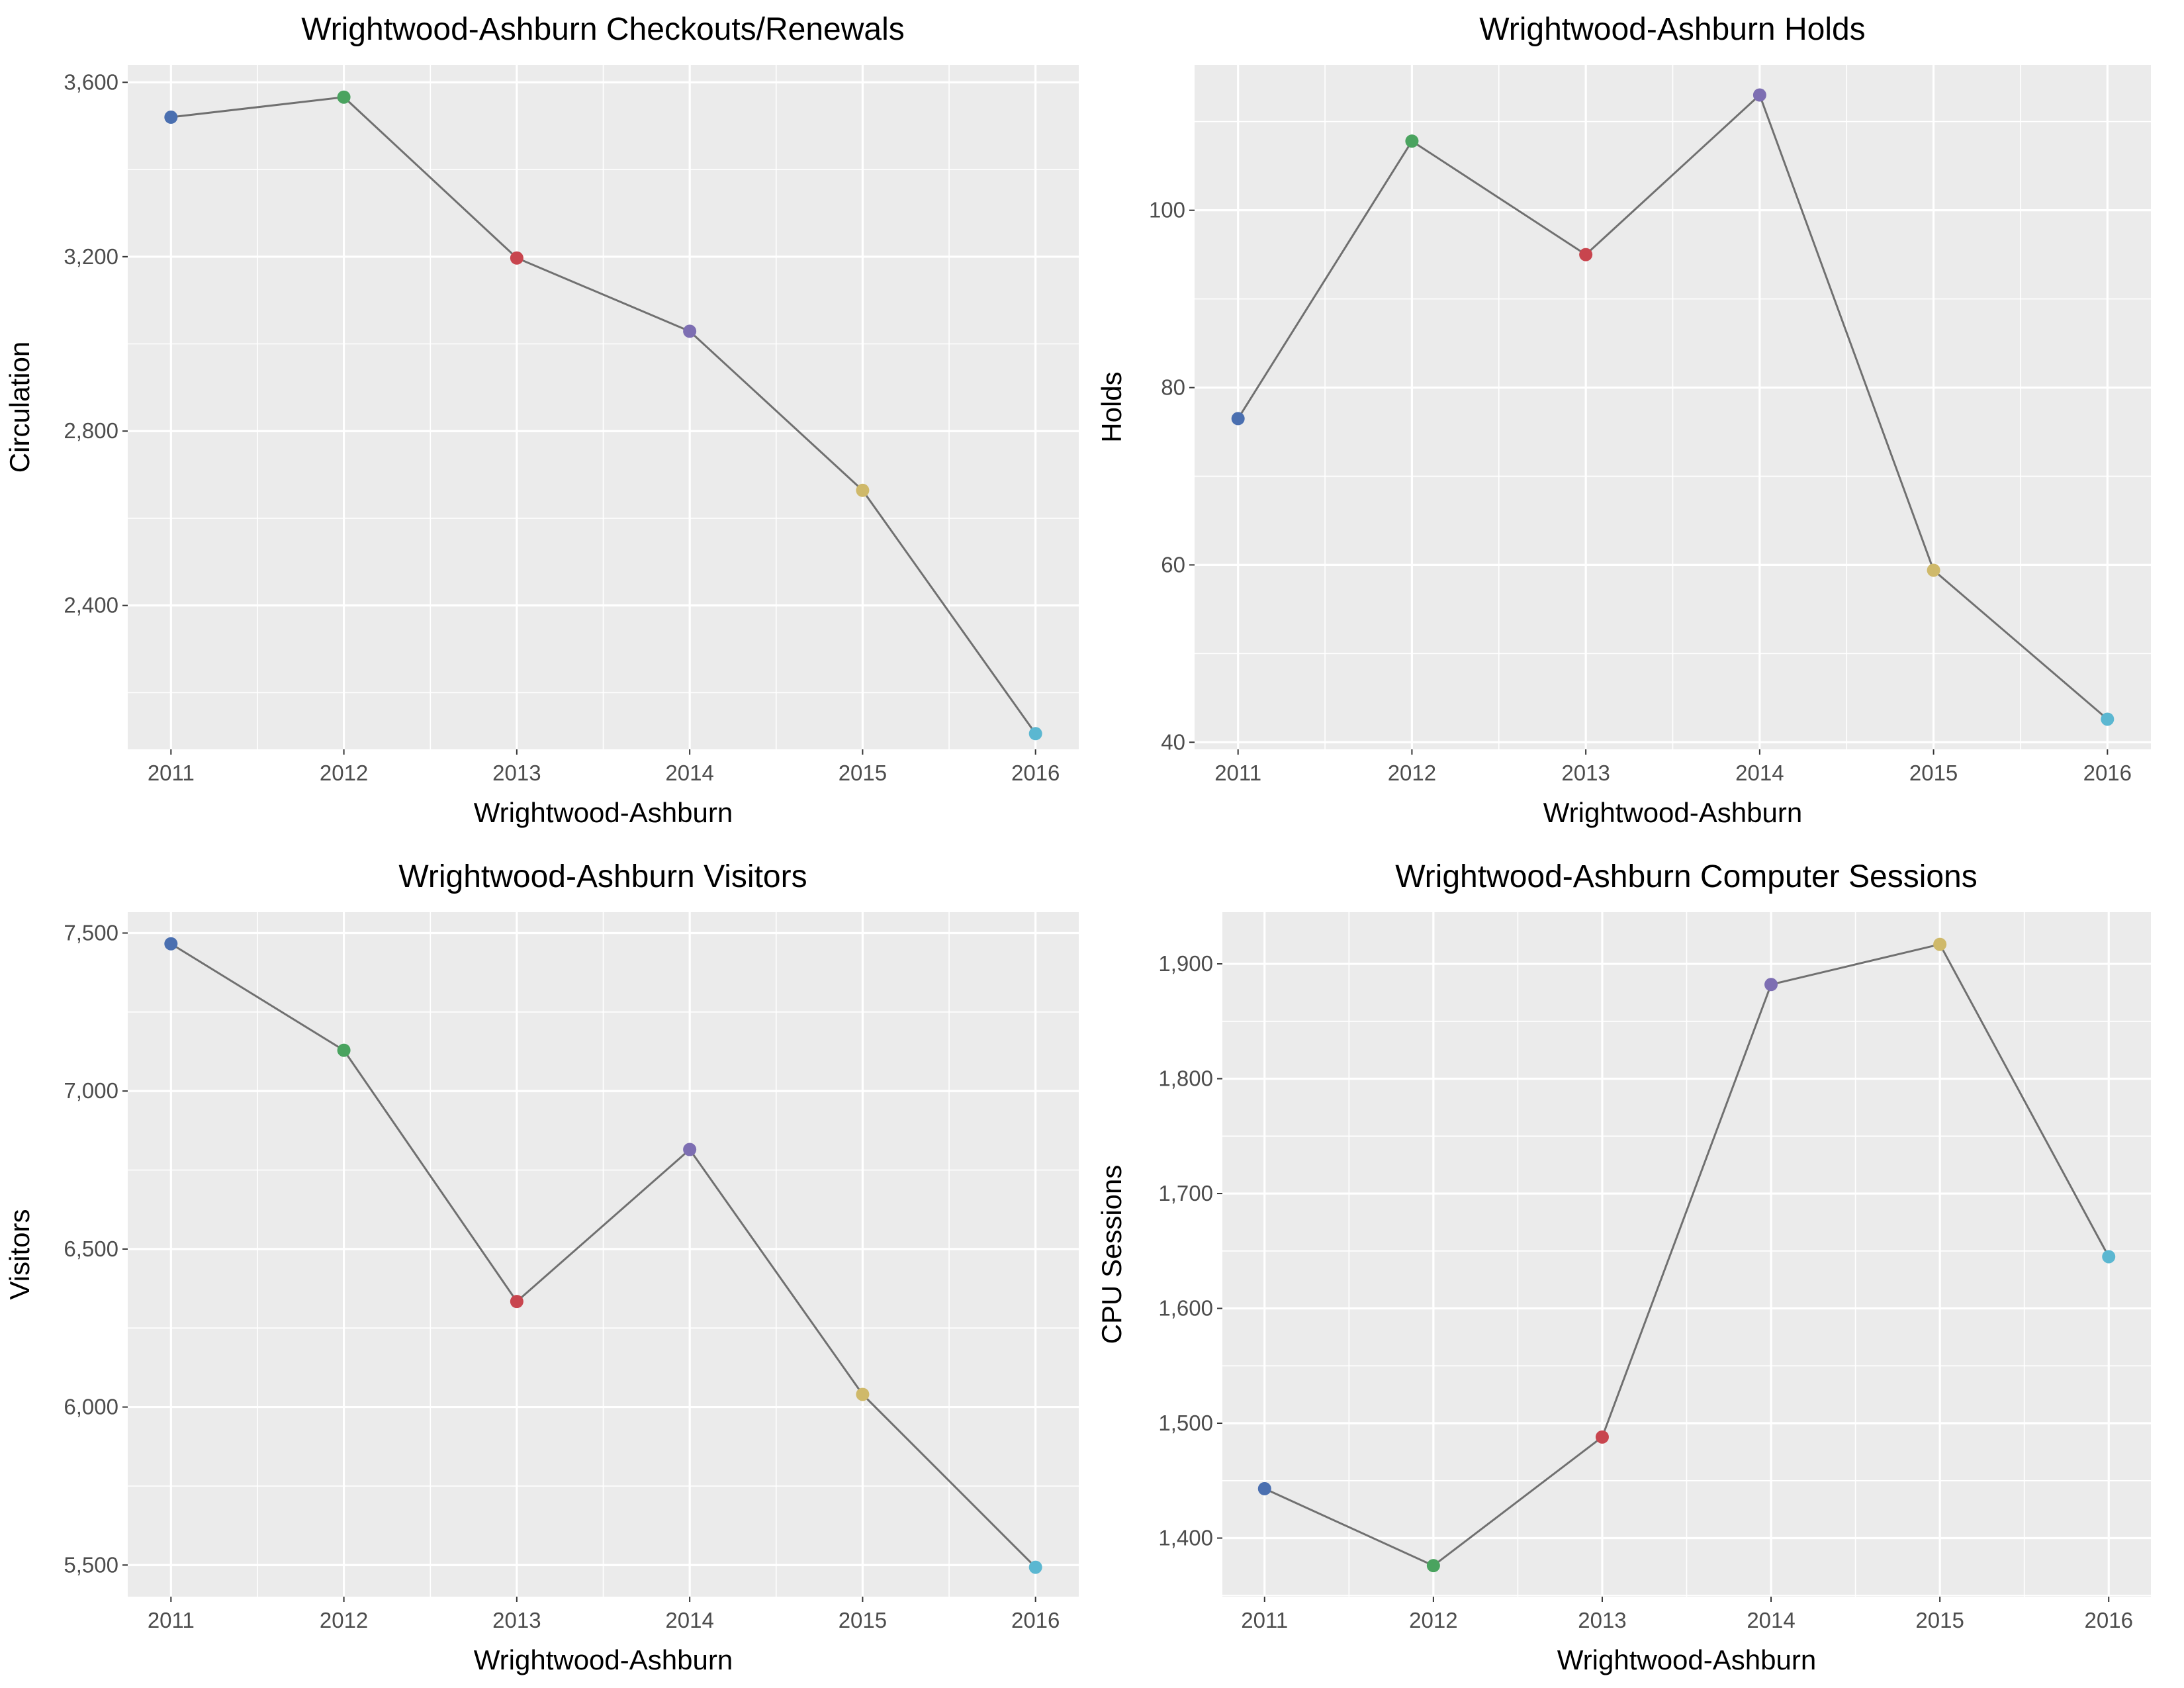 This screenshot has width=2184, height=1688. What do you see at coordinates (91, 1249) in the screenshot?
I see `y-tick-label: 6,500` at bounding box center [91, 1249].